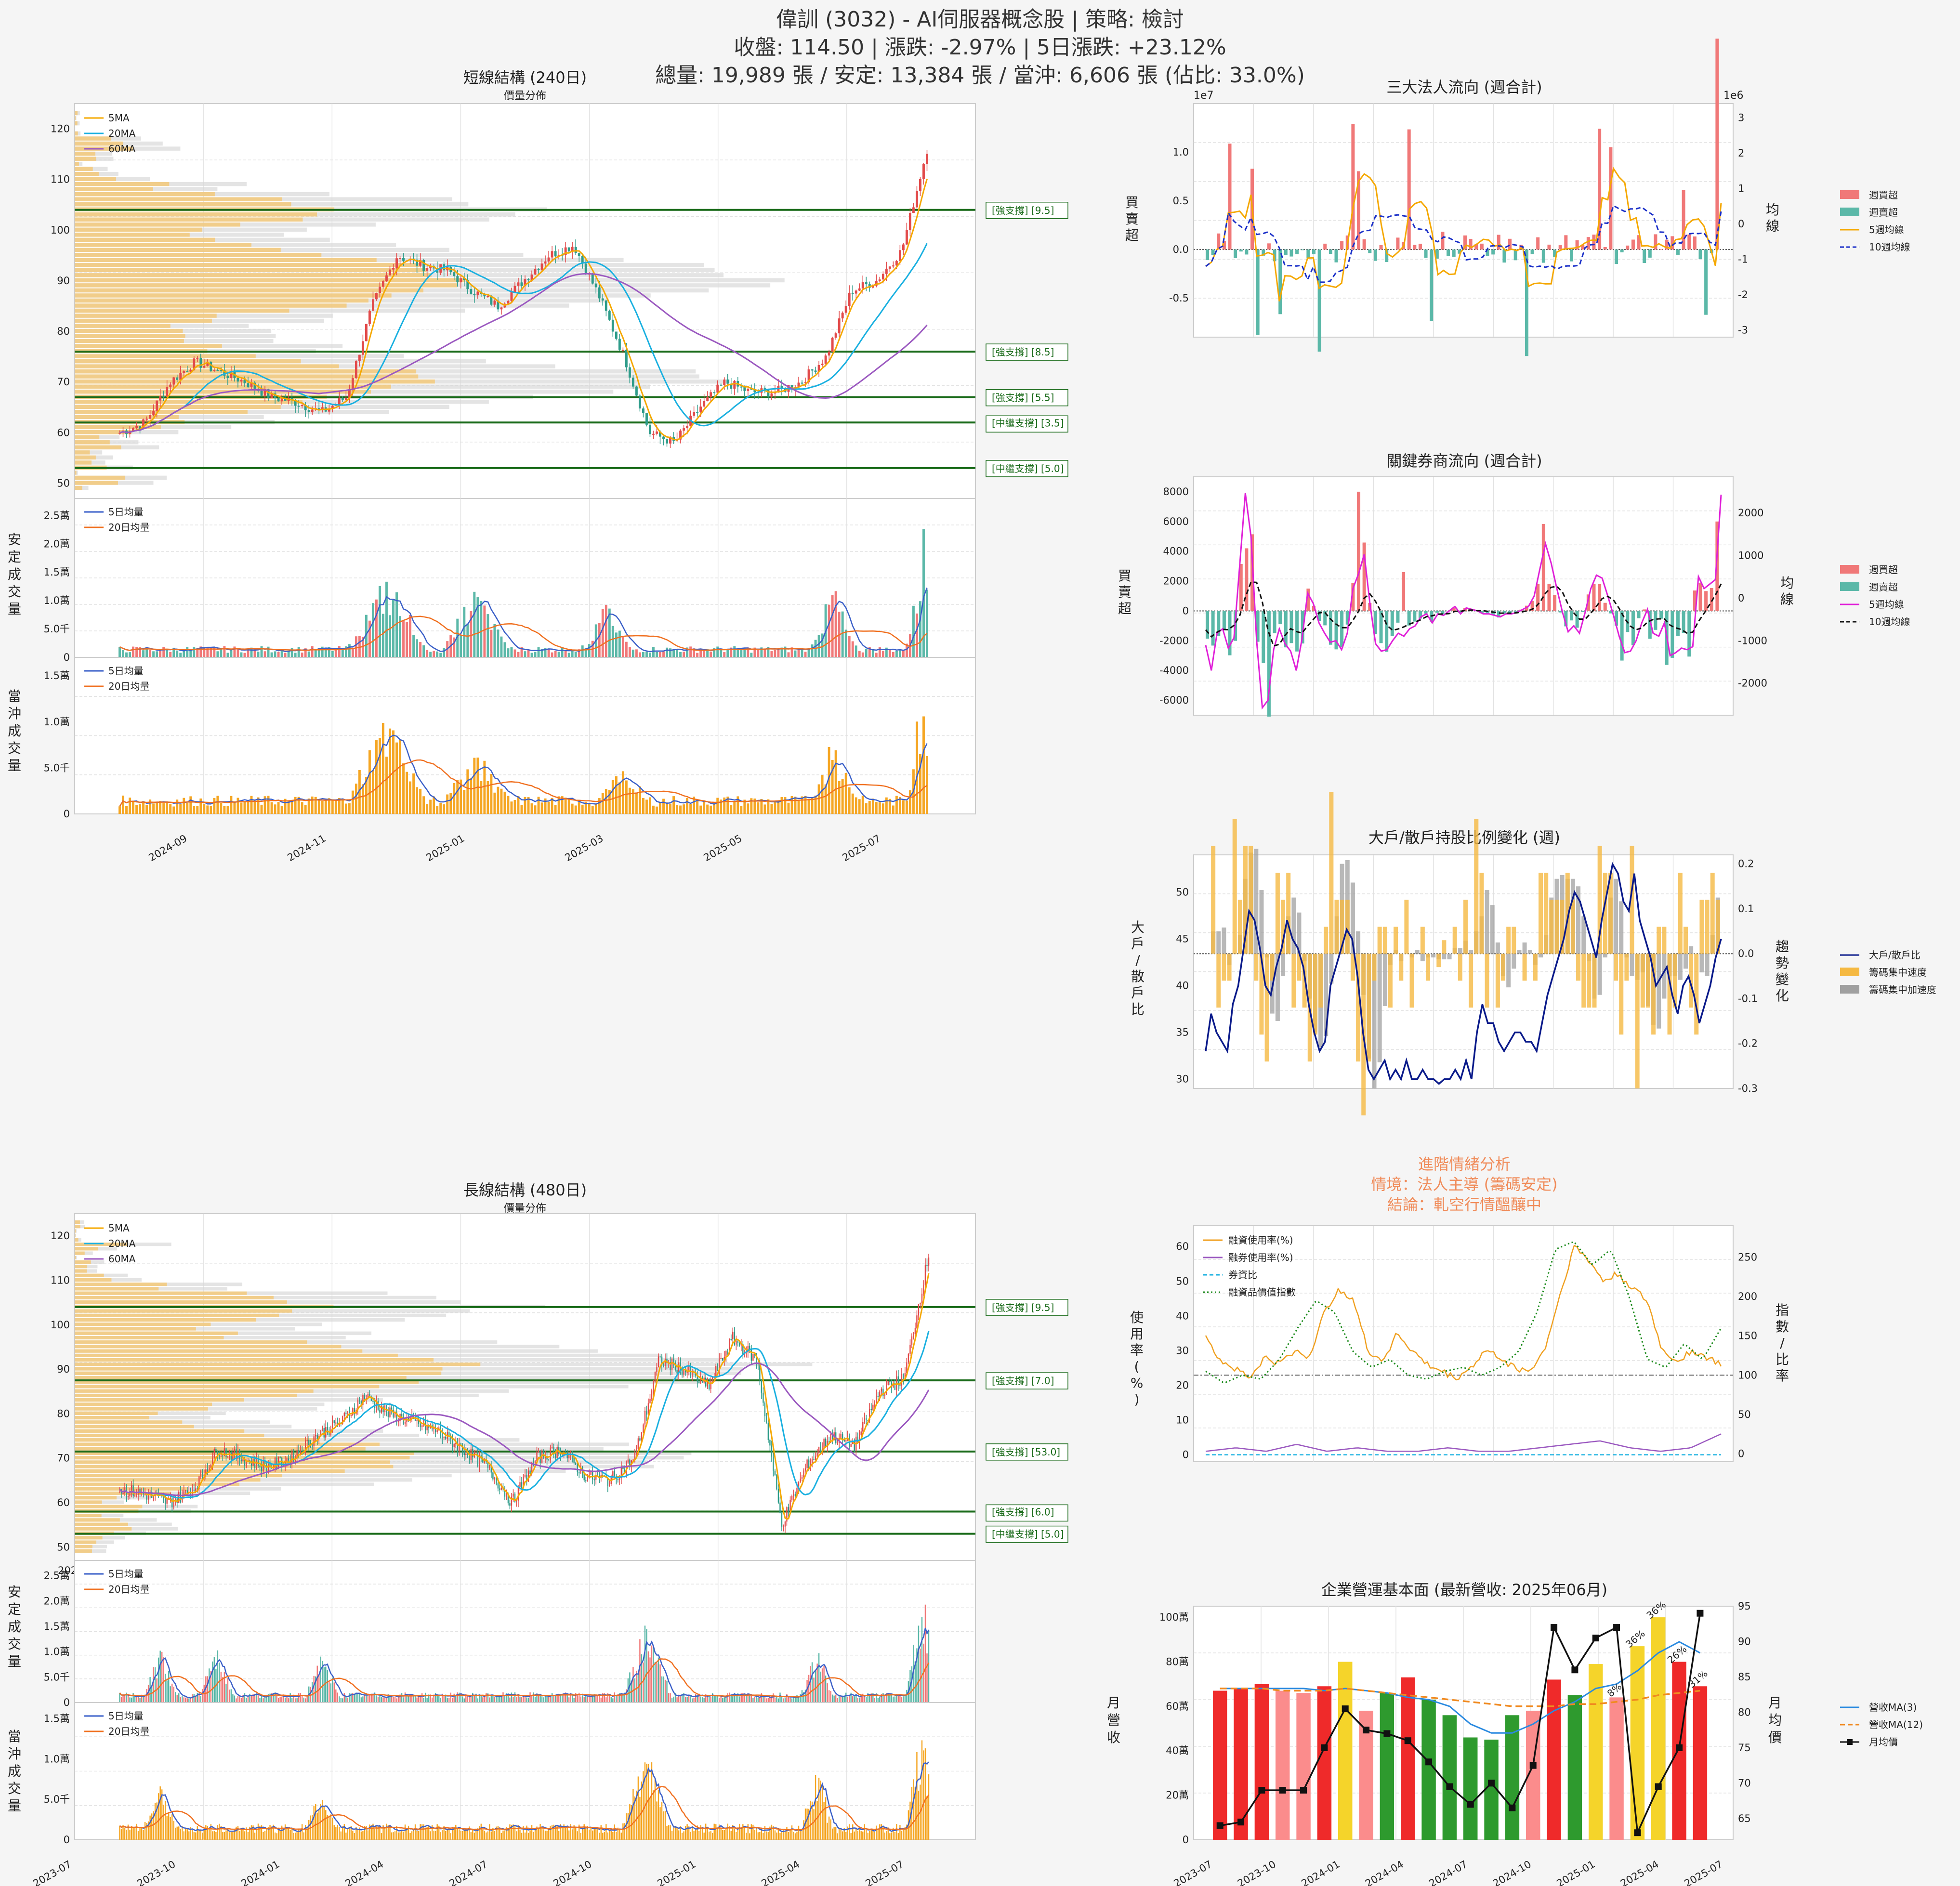 The width and height of the screenshot is (1960, 1886). I want to click on long-support-label: [強支撐] [53.0], so click(1027, 1452).